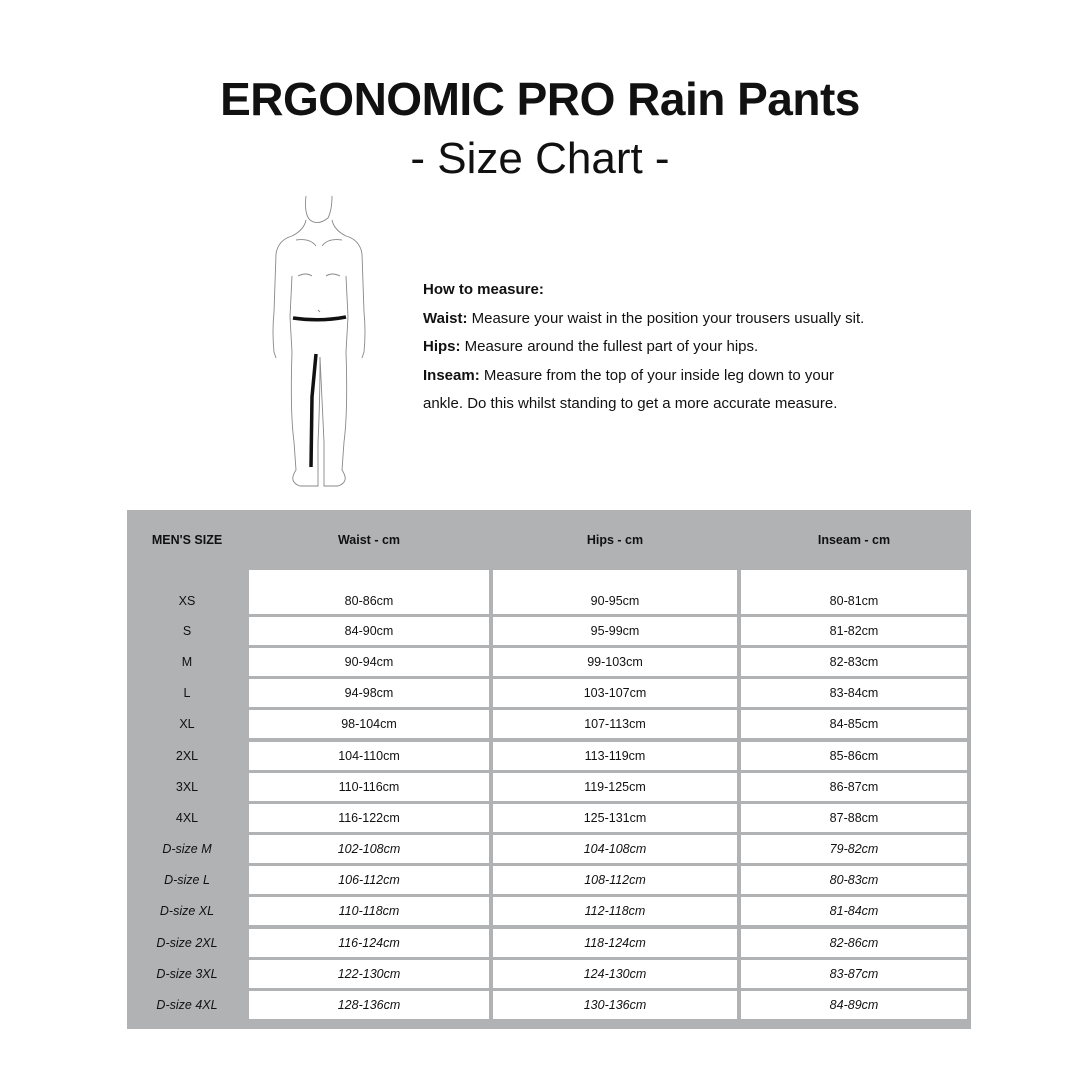 This screenshot has width=1080, height=1080. What do you see at coordinates (854, 942) in the screenshot?
I see `inseam-cell: 82-86cm` at bounding box center [854, 942].